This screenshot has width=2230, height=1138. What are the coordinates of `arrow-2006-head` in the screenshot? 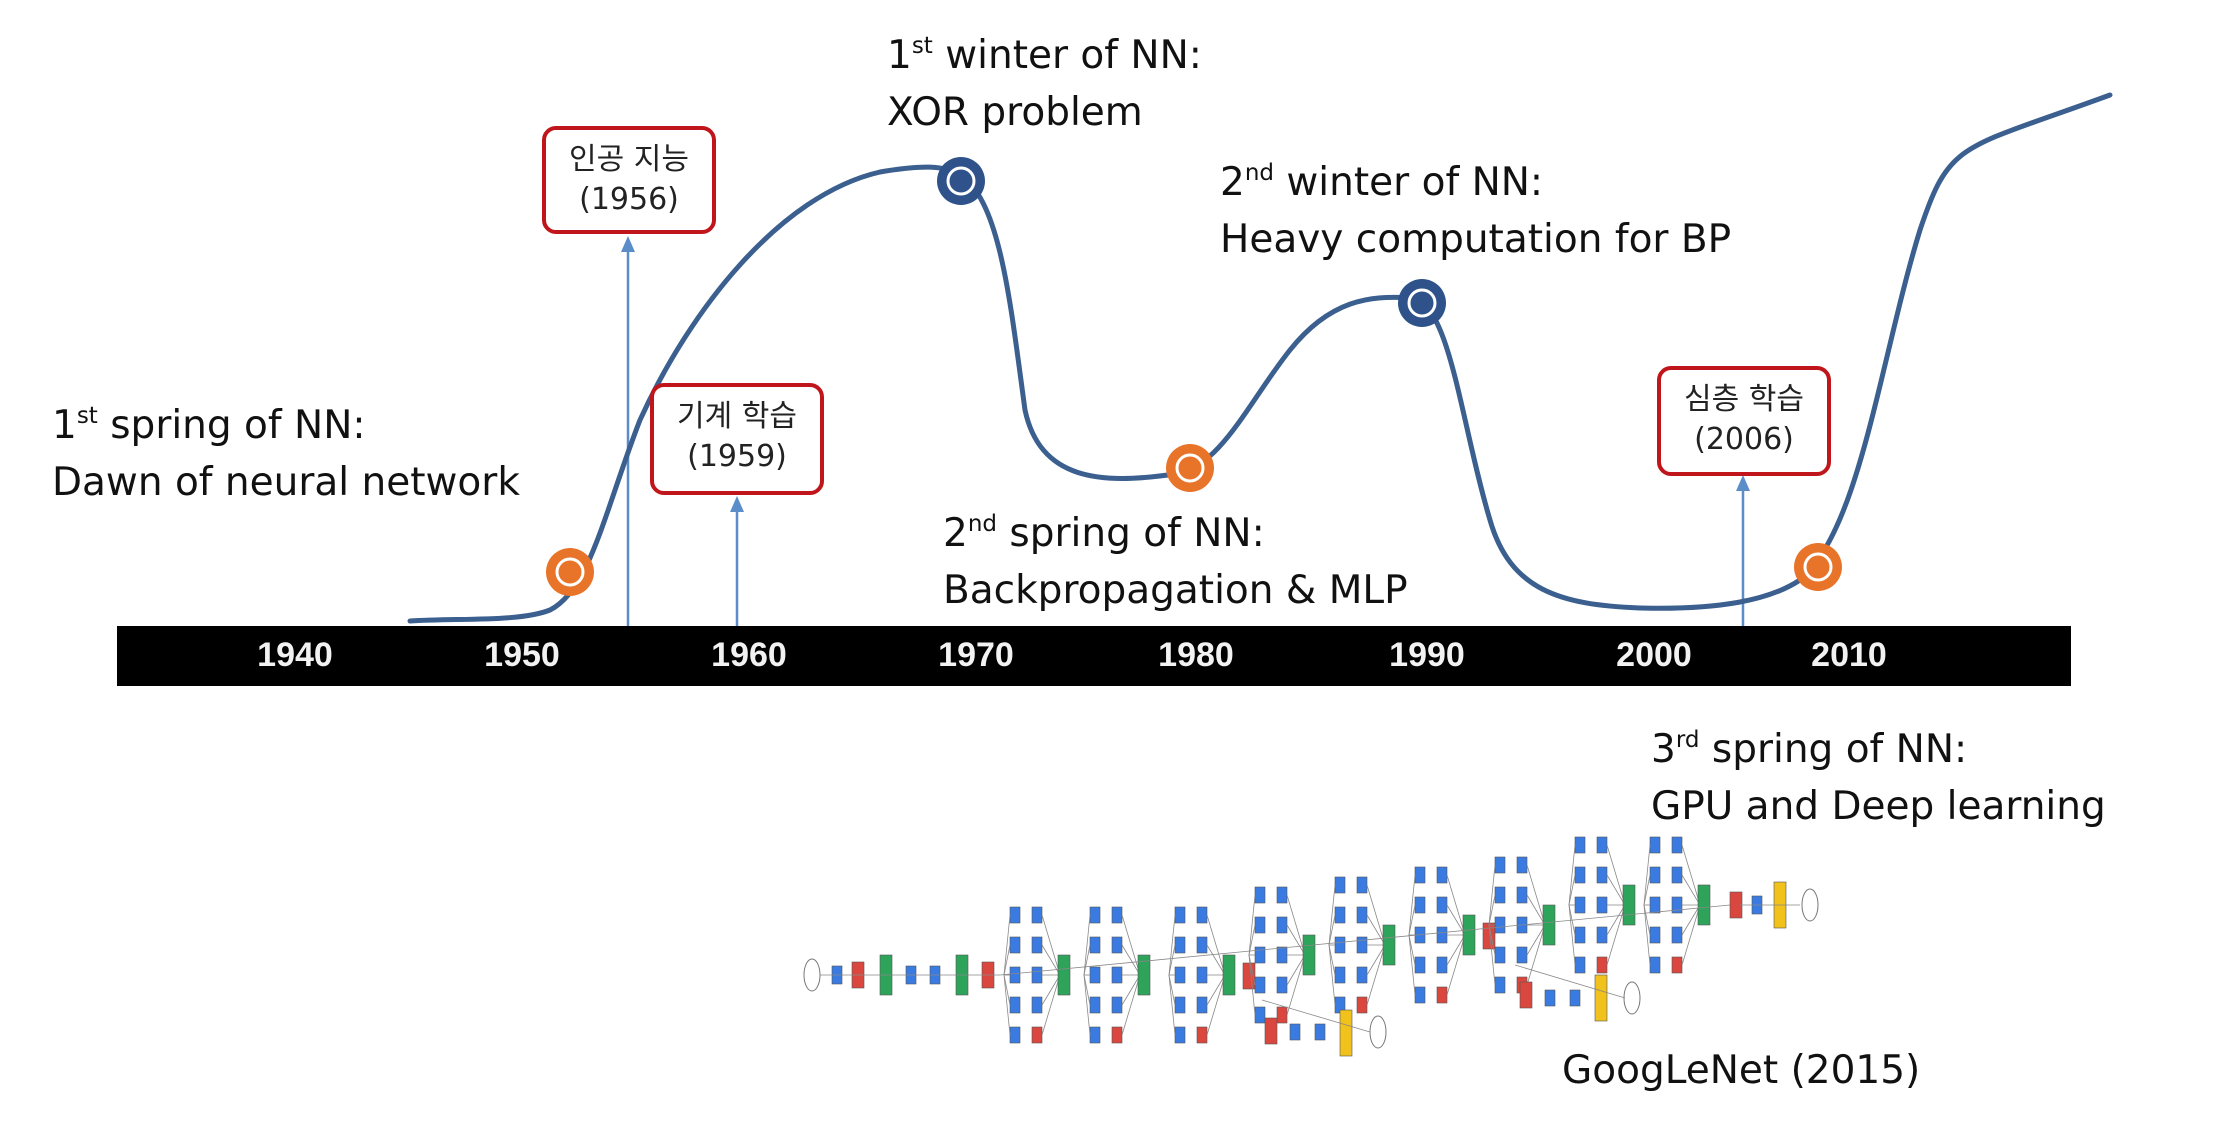 It's located at (1743, 483).